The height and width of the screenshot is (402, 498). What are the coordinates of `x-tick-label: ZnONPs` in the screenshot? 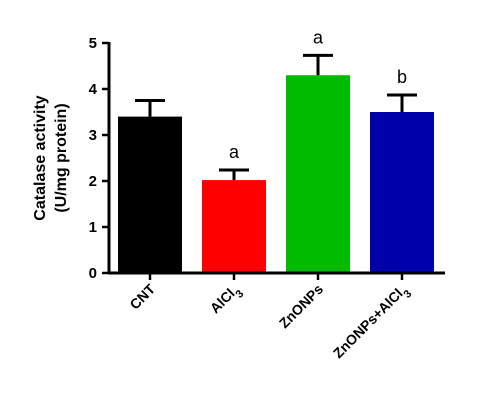 It's located at (301, 306).